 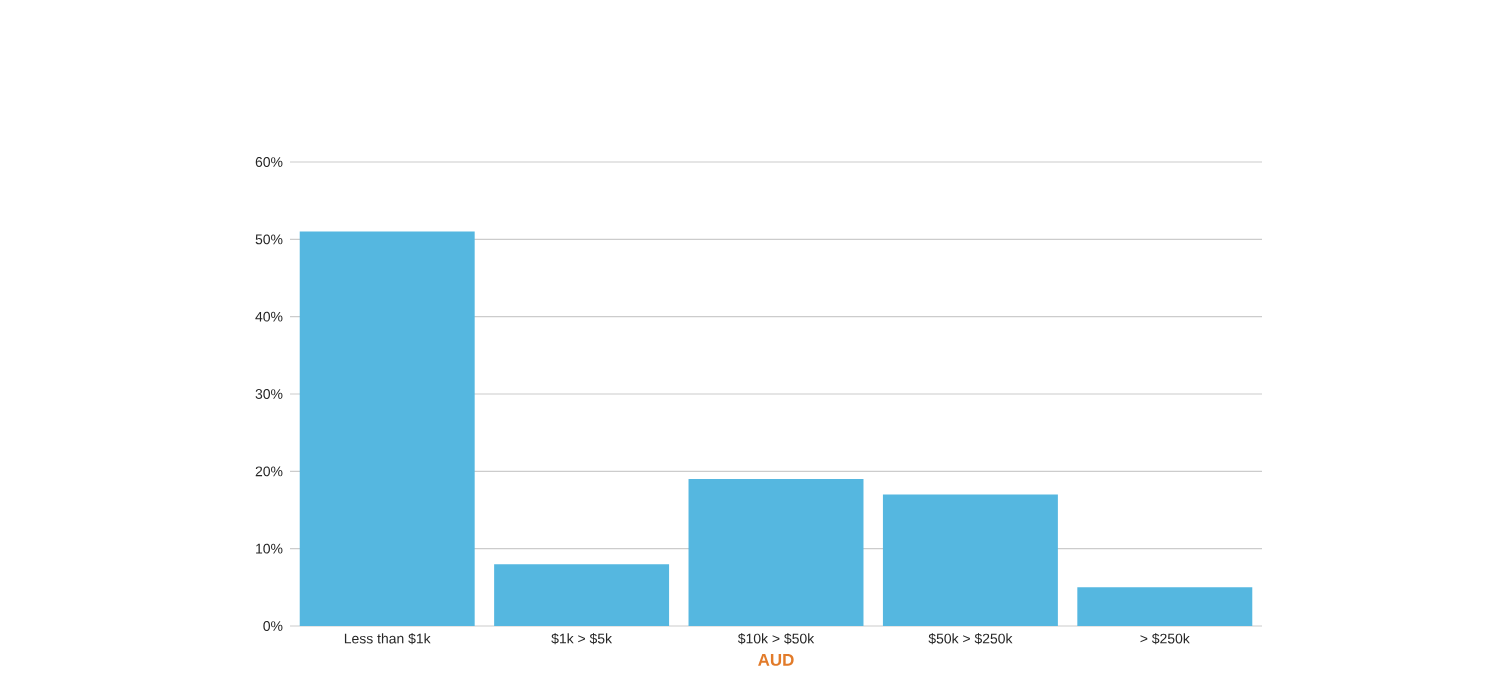 What do you see at coordinates (776, 660) in the screenshot?
I see `x-axis-title: AUD` at bounding box center [776, 660].